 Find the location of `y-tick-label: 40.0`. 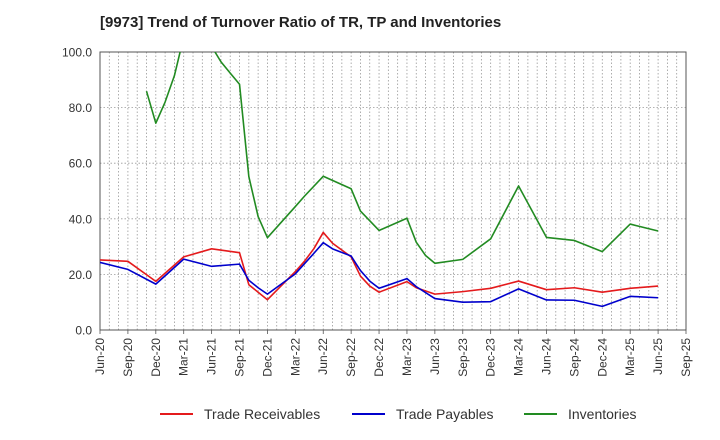

y-tick-label: 40.0 is located at coordinates (81, 219).